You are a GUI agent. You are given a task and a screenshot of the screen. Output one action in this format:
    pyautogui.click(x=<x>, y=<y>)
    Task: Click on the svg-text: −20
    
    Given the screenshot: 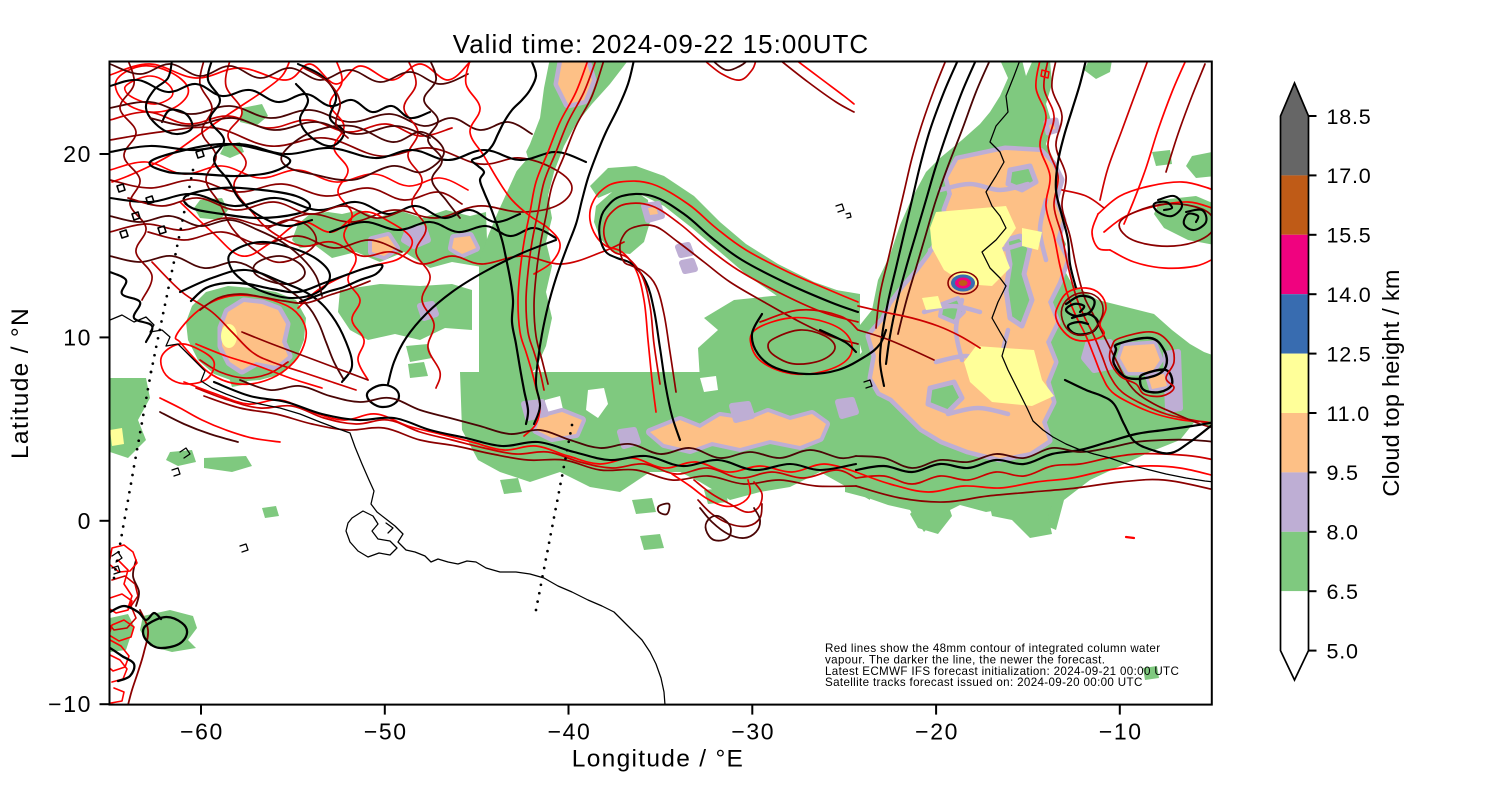 What is the action you would take?
    pyautogui.click(x=937, y=732)
    